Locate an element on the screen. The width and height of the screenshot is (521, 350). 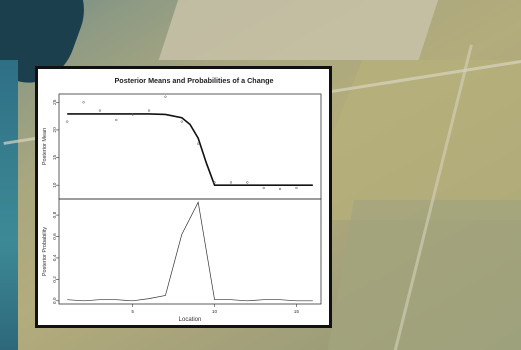
channel-water is located at coordinates (9, 205).